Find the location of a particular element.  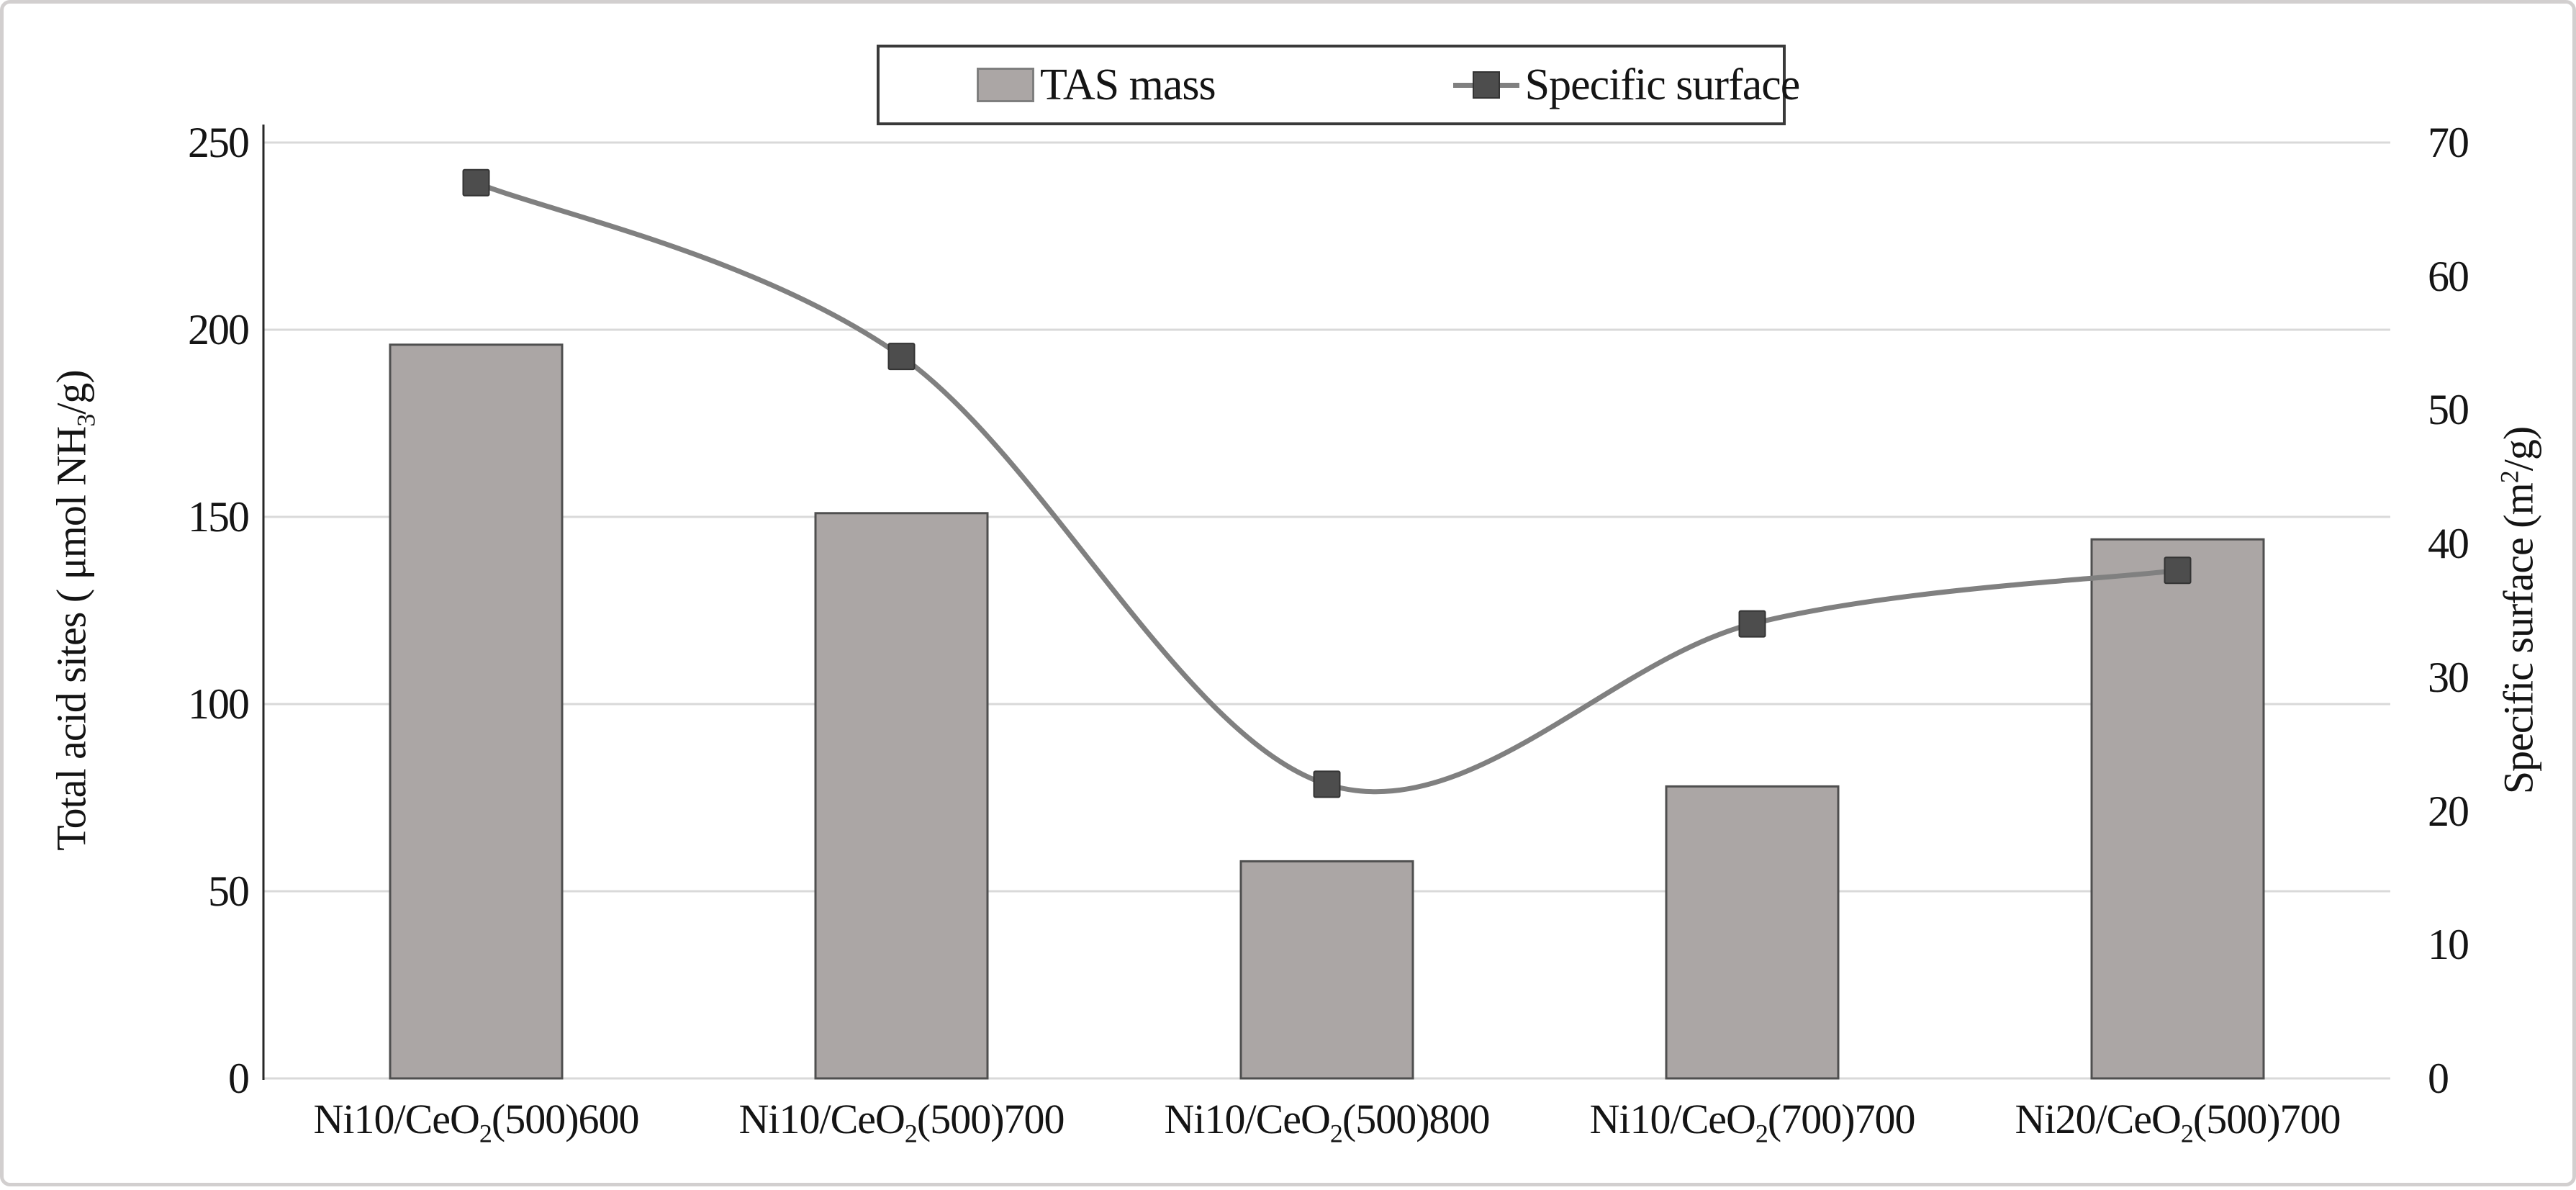

right-axis-tick-30: 30 is located at coordinates (2449, 677).